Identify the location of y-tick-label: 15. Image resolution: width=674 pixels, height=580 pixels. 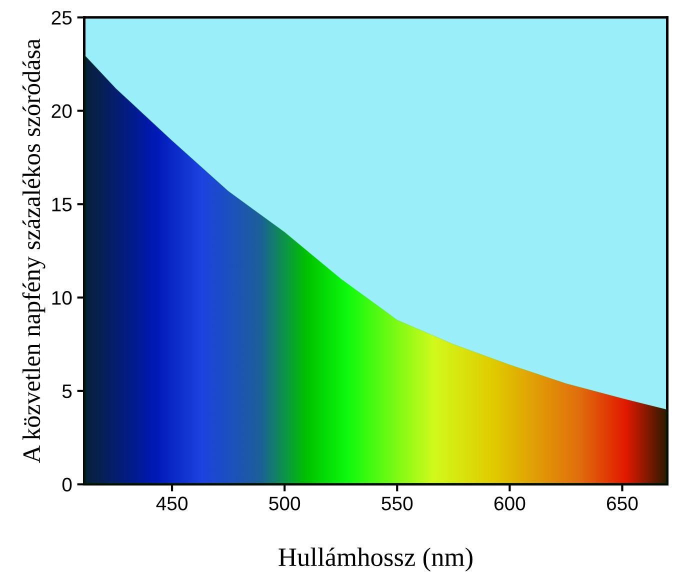
(62, 205).